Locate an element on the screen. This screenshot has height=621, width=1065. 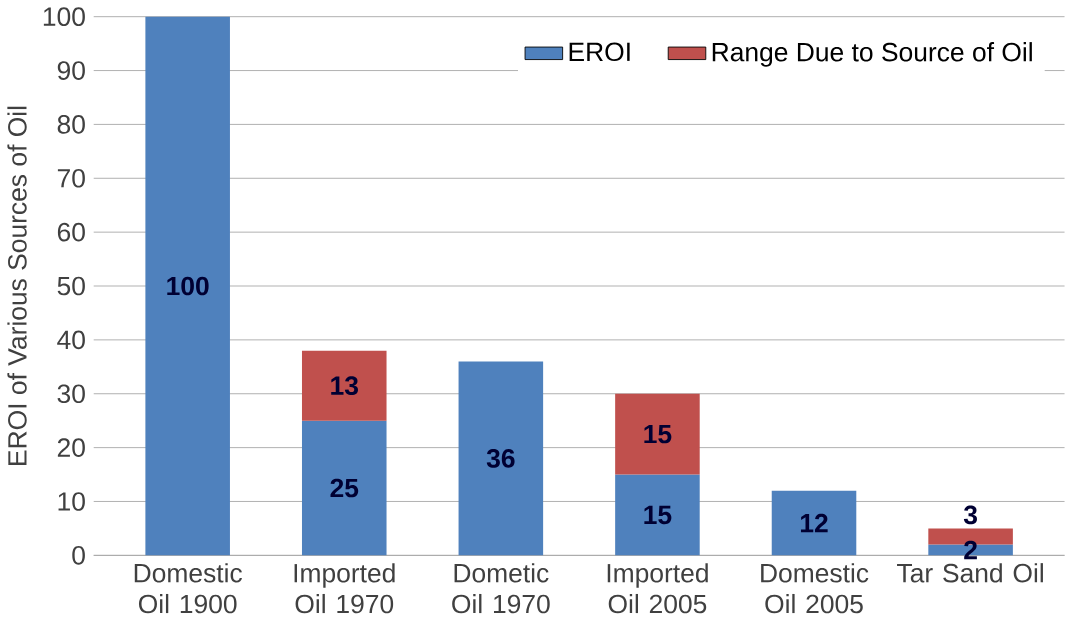
x-tick-label: Dometic Oil 1970 is located at coordinates (501, 588).